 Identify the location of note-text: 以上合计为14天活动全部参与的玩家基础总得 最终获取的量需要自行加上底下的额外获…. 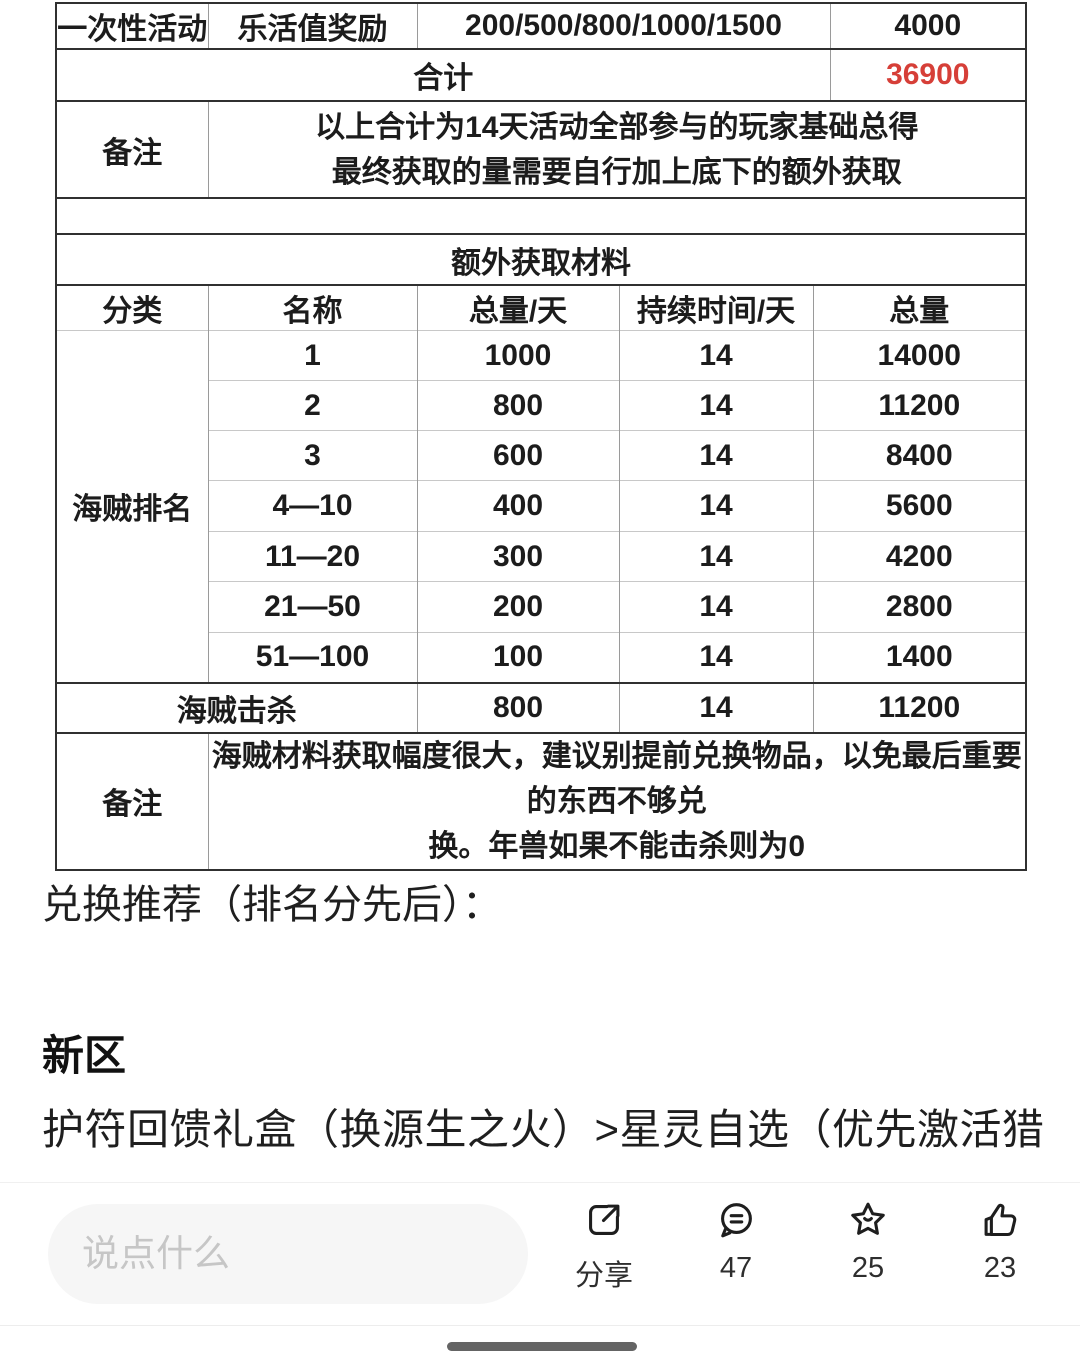
(617, 149).